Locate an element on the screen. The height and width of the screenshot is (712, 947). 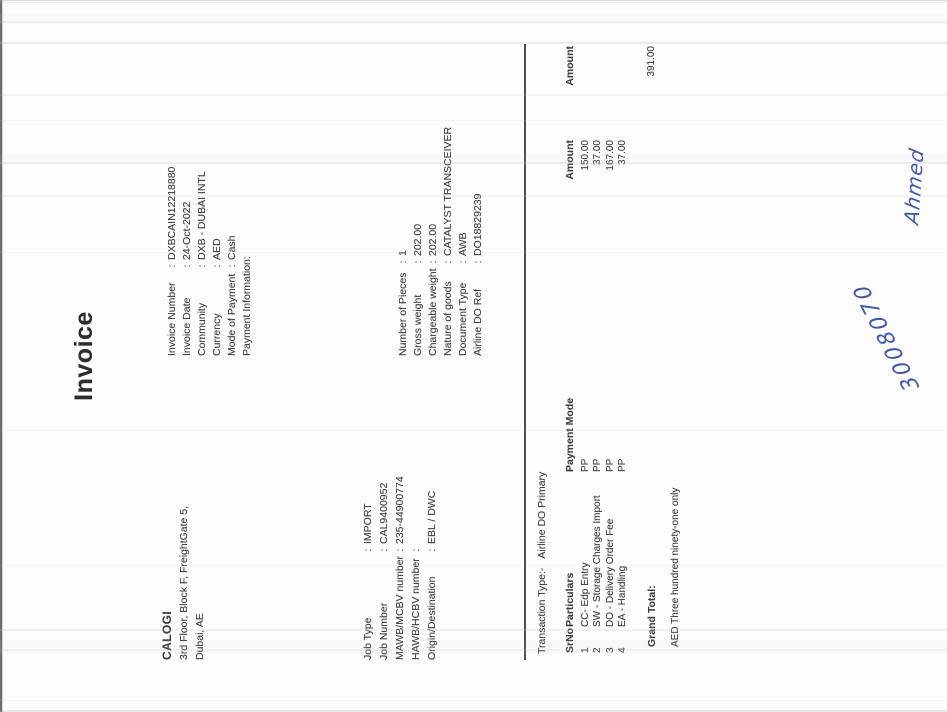
header-payment-mode: Payment Mode is located at coordinates (570, 434).